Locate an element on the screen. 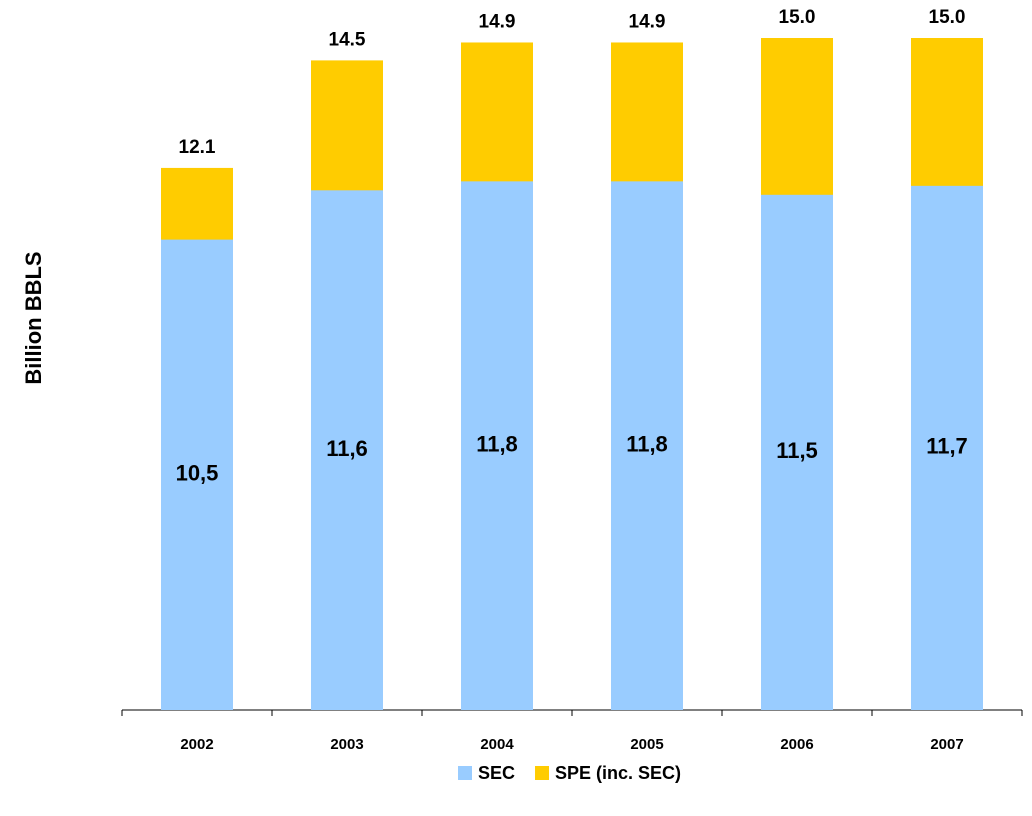 Image resolution: width=1032 pixels, height=816 pixels. x-tick-label: 2003 is located at coordinates (346, 744).